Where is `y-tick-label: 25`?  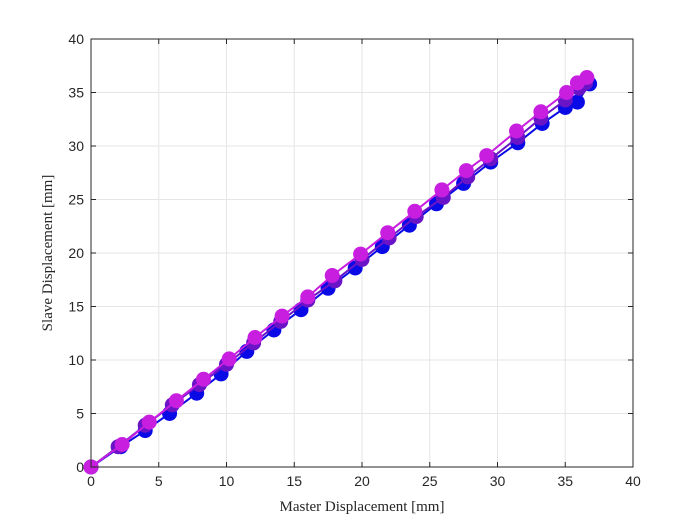 y-tick-label: 25 is located at coordinates (76, 200).